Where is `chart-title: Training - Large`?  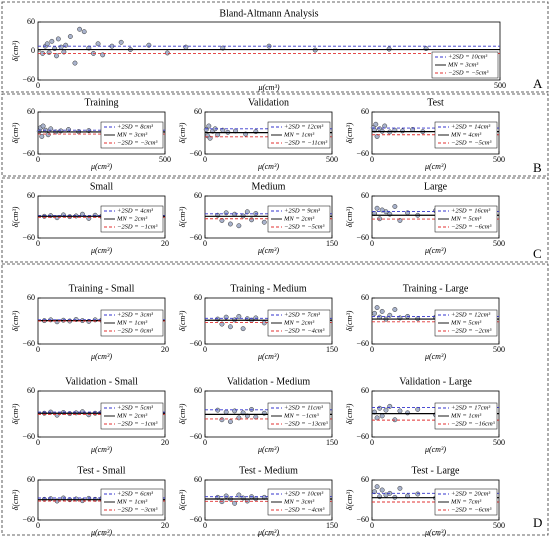
chart-title: Training - Large is located at coordinates (436, 288).